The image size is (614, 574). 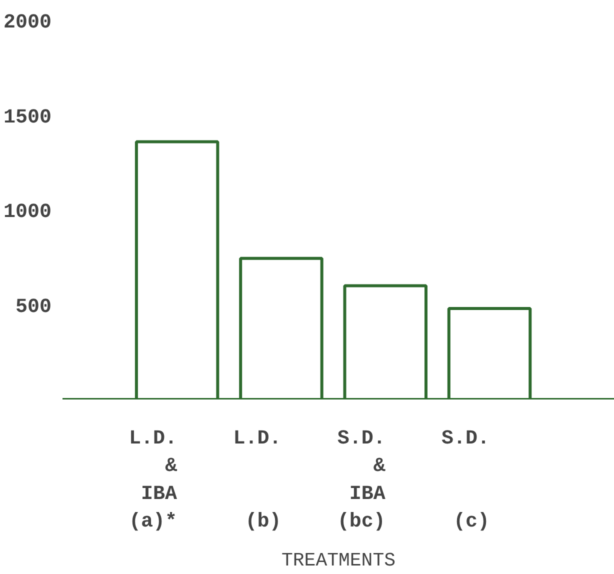 What do you see at coordinates (338, 560) in the screenshot?
I see `x-axis-title: TREATMENTS` at bounding box center [338, 560].